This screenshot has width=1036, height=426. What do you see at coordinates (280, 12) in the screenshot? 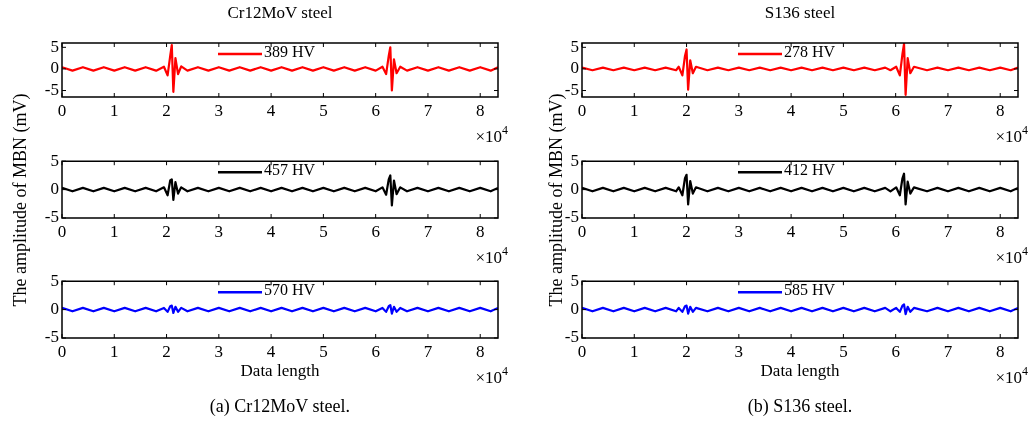
I see `chart-title: Cr12MoV steel` at bounding box center [280, 12].